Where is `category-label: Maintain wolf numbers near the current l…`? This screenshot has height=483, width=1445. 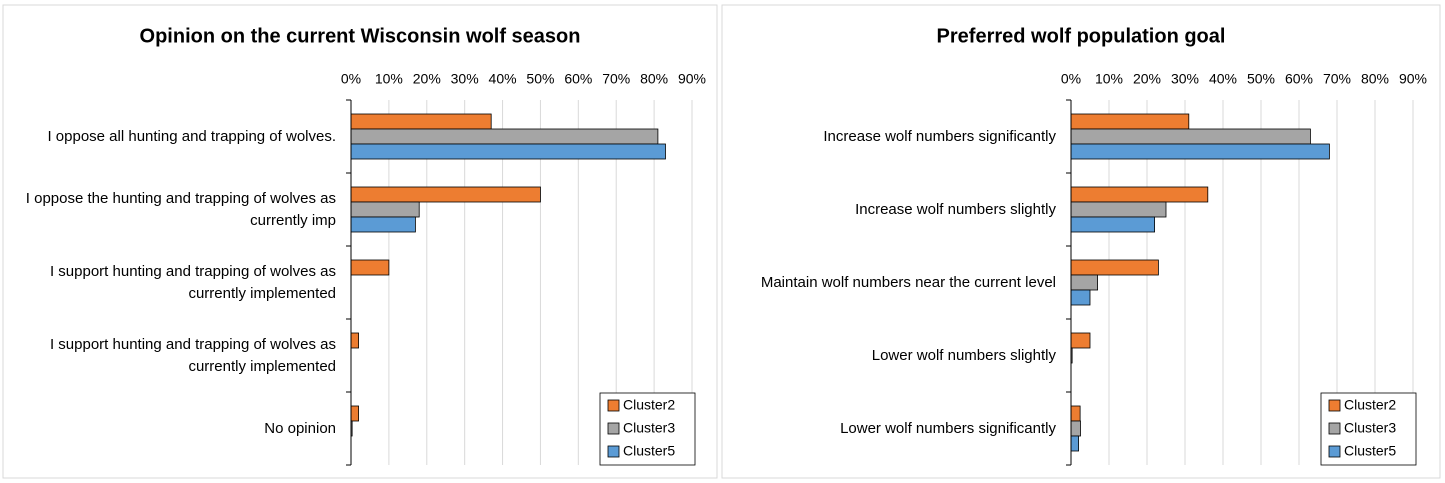
category-label: Maintain wolf numbers near the current l… is located at coordinates (908, 282).